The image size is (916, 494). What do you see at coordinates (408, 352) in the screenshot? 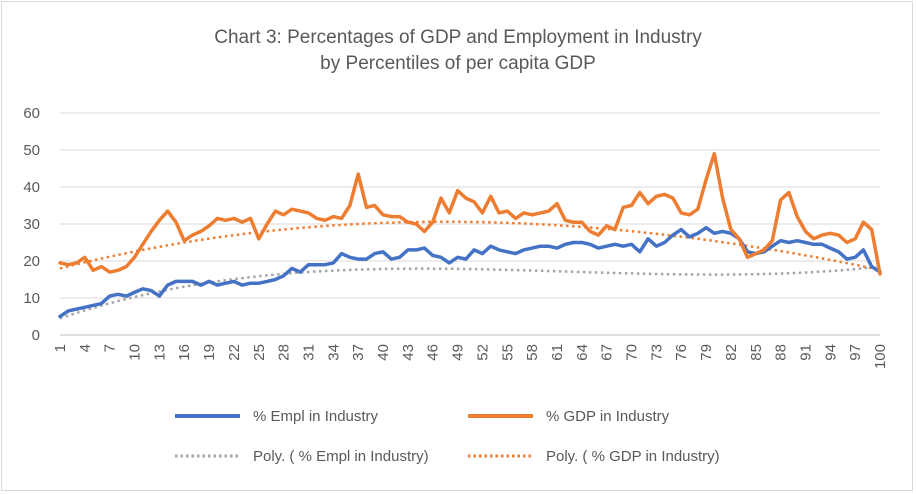
I see `x-tick-label: 43` at bounding box center [408, 352].